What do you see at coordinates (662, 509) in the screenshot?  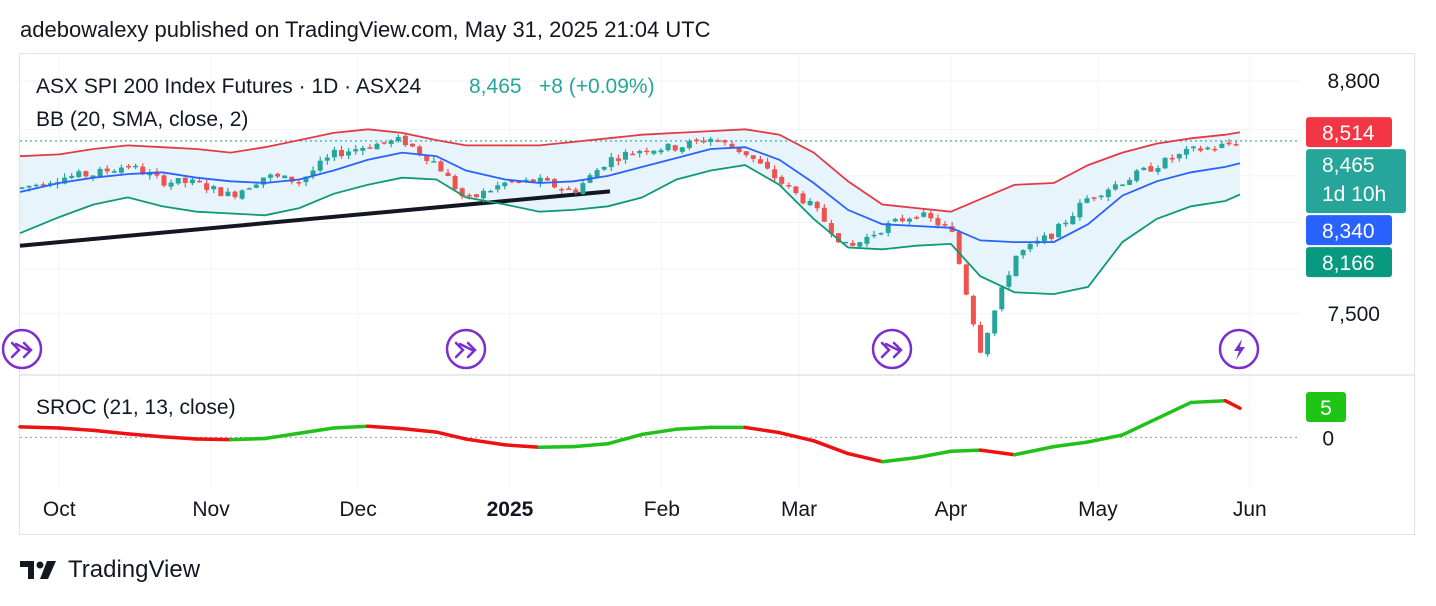 I see `x-tick-label: Feb` at bounding box center [662, 509].